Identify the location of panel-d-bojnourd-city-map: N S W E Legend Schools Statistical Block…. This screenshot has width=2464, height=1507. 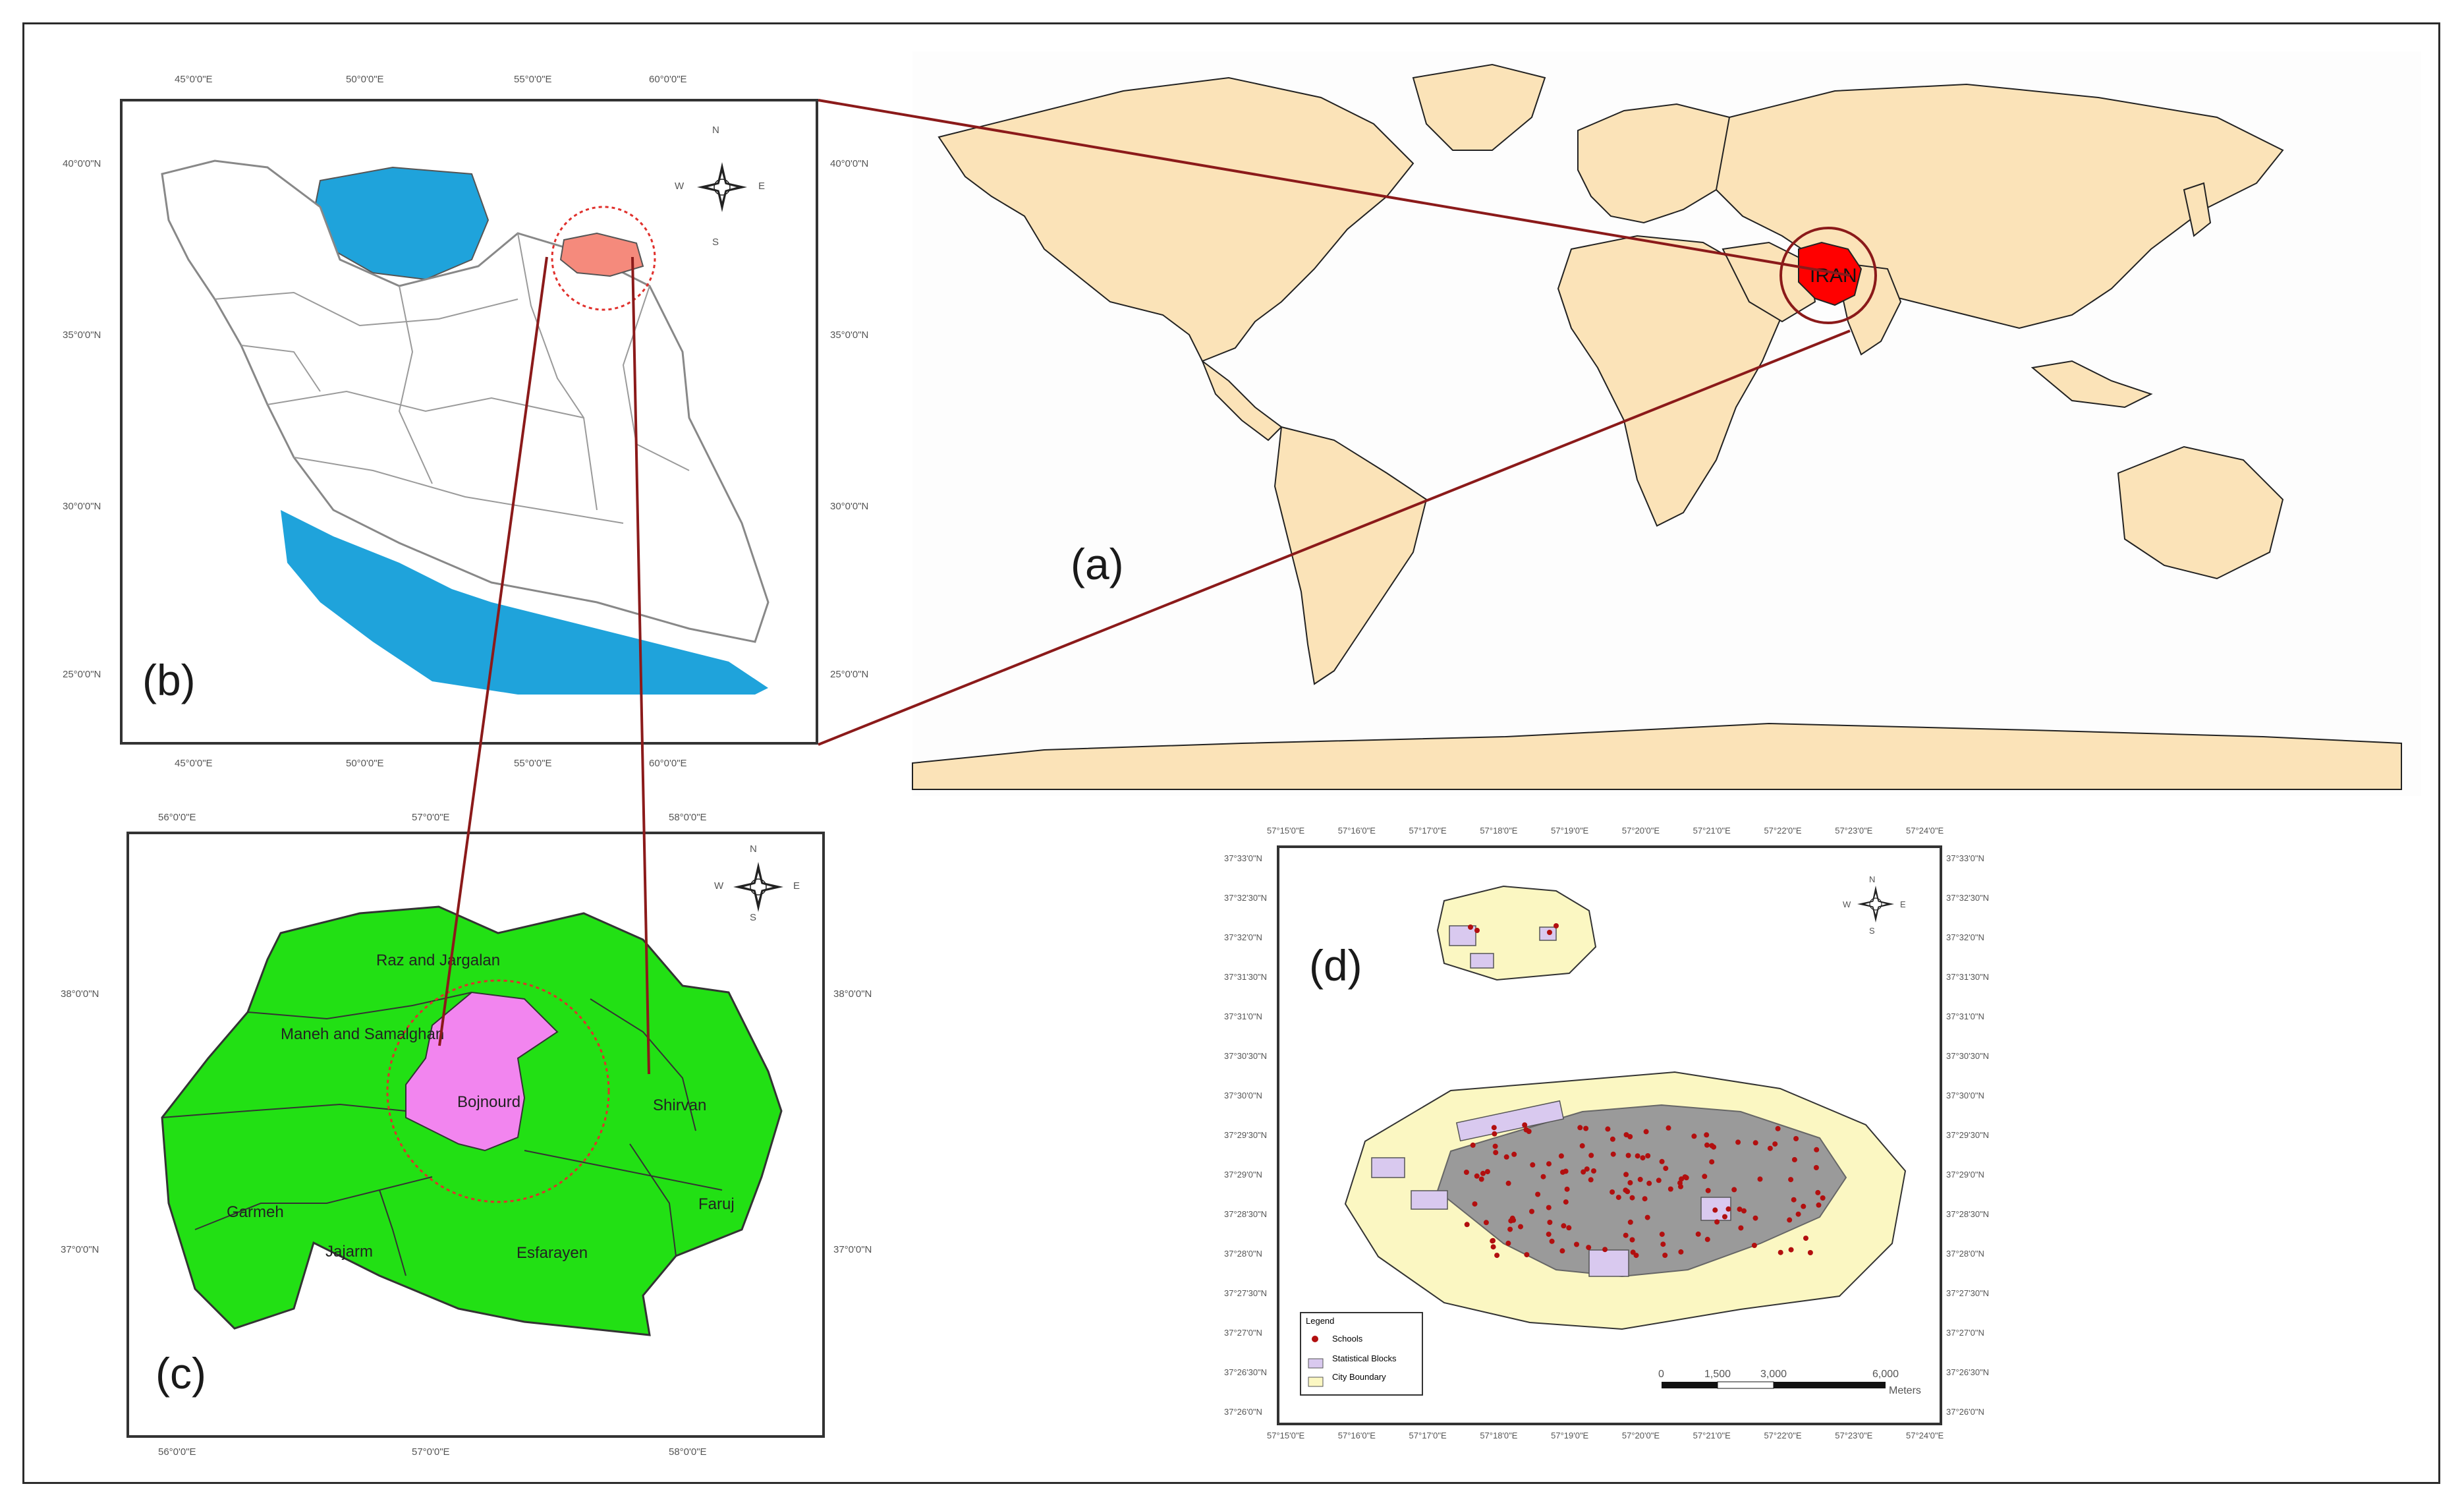
(1609, 1135).